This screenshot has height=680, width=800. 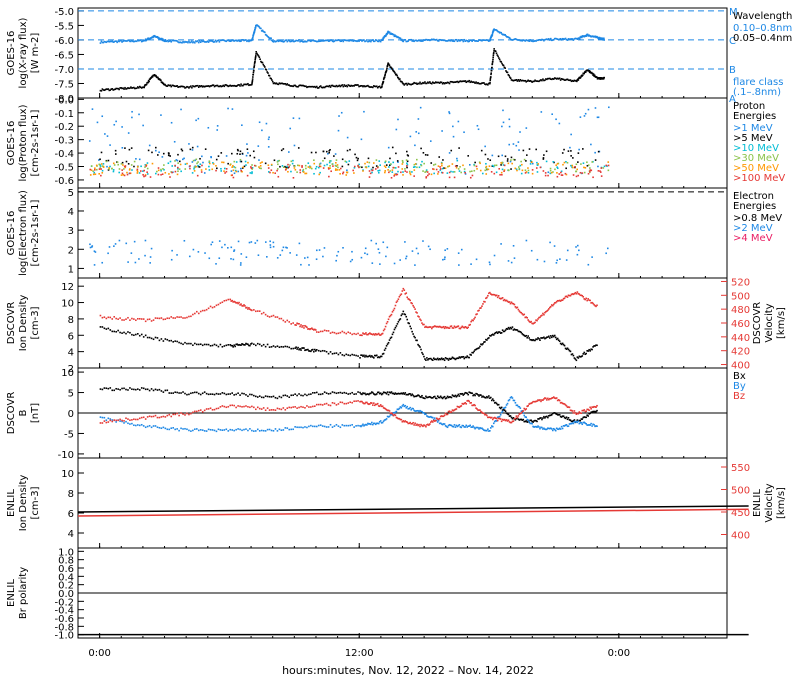 What do you see at coordinates (71, 336) in the screenshot?
I see `y-tick-label: 6` at bounding box center [71, 336].